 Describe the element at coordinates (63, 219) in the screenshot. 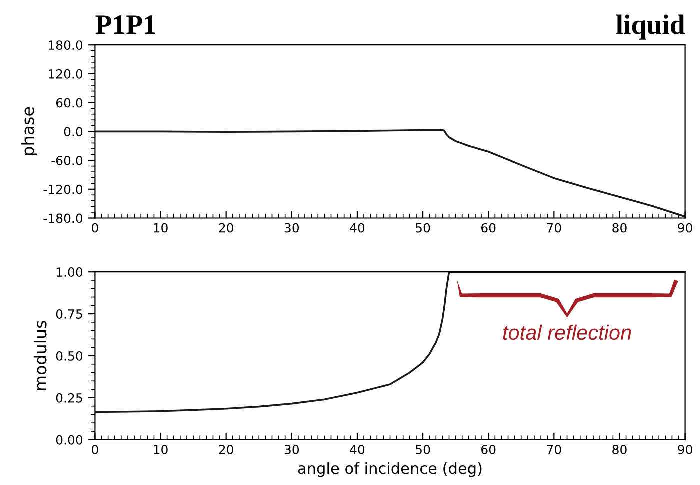

I see `y-tick-label: -180.0` at that location.